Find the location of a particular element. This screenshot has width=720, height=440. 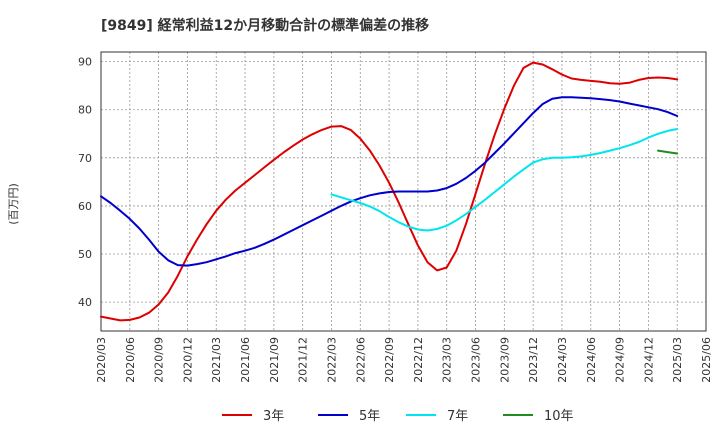

legend-item-1: 3年 is located at coordinates (253, 416).